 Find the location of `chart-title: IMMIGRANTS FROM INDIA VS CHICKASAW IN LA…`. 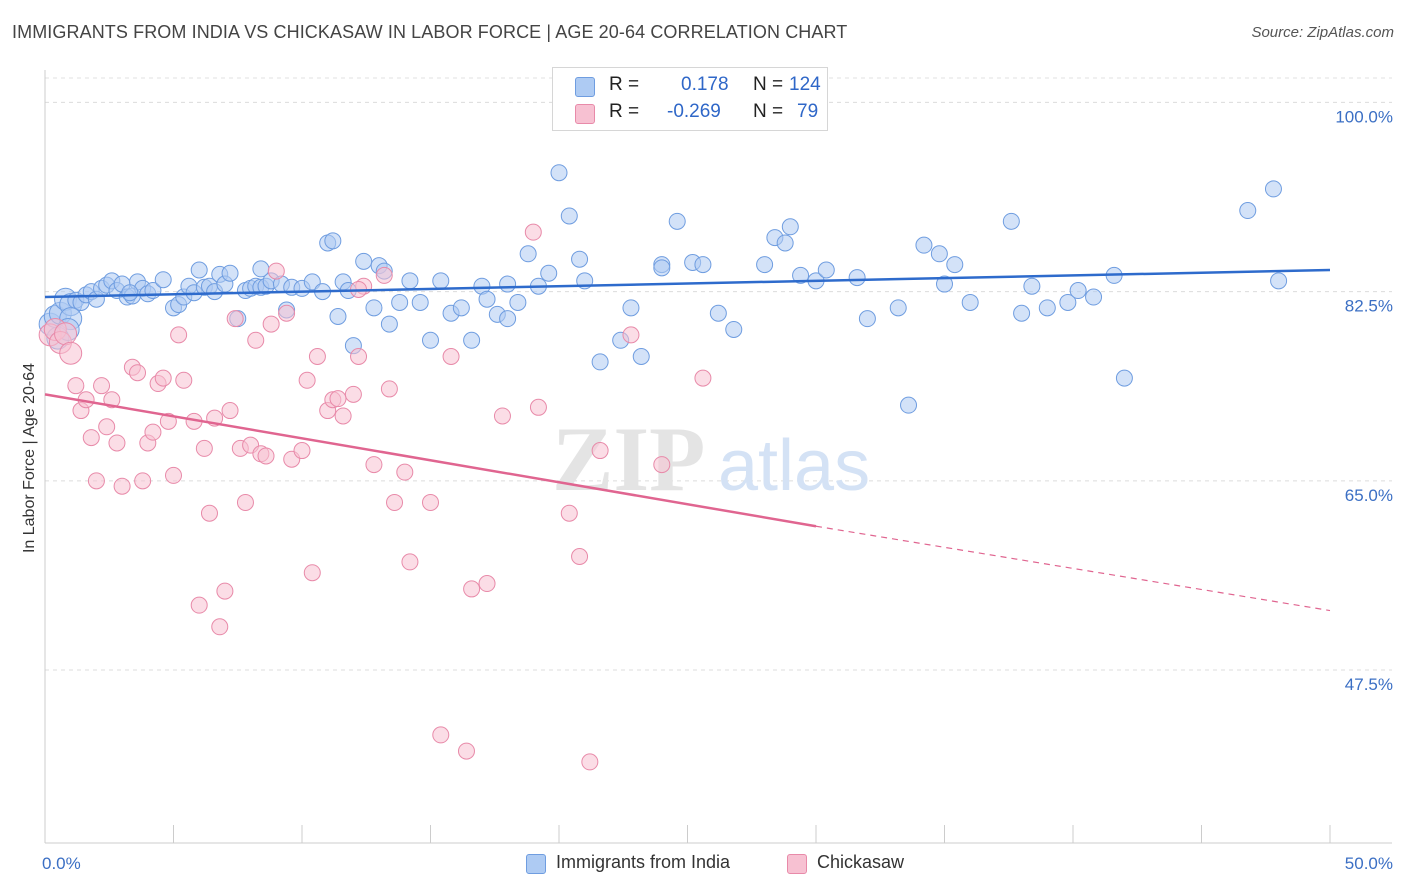

chart-title: IMMIGRANTS FROM INDIA VS CHICKASAW IN LA… is located at coordinates (430, 32).